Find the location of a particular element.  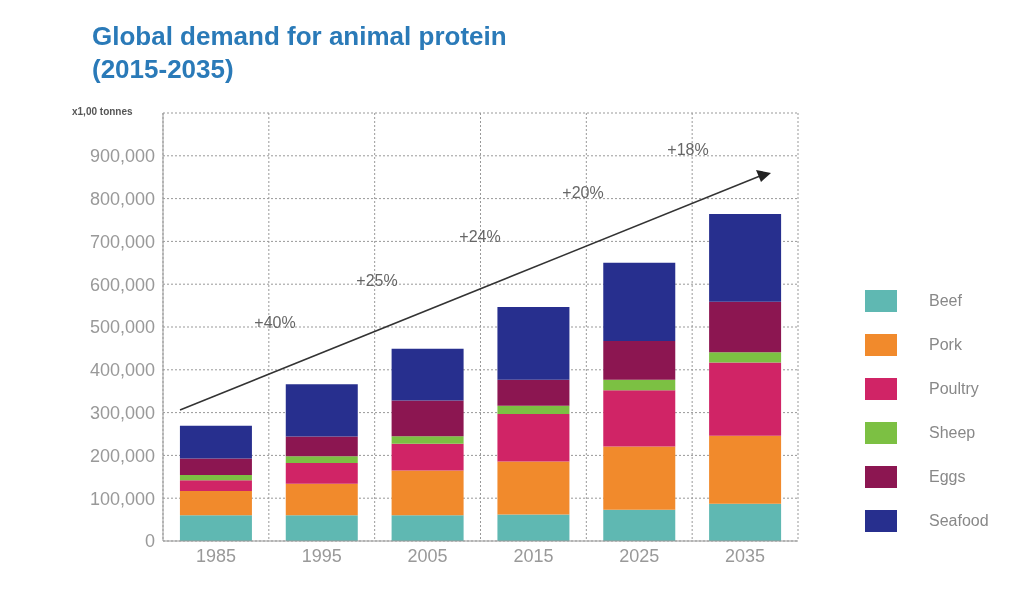

y-tick-label: 700,000 is located at coordinates (122, 241).